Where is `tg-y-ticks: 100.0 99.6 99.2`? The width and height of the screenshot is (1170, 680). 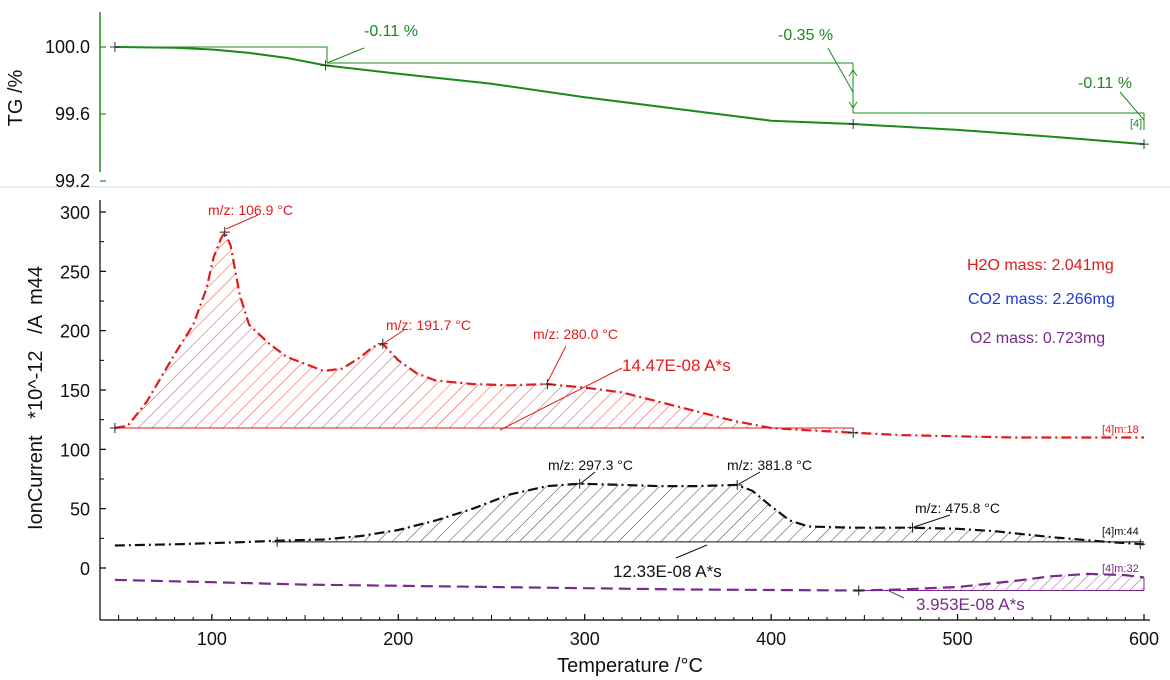 tg-y-ticks: 100.0 99.6 99.2 is located at coordinates (75, 114).